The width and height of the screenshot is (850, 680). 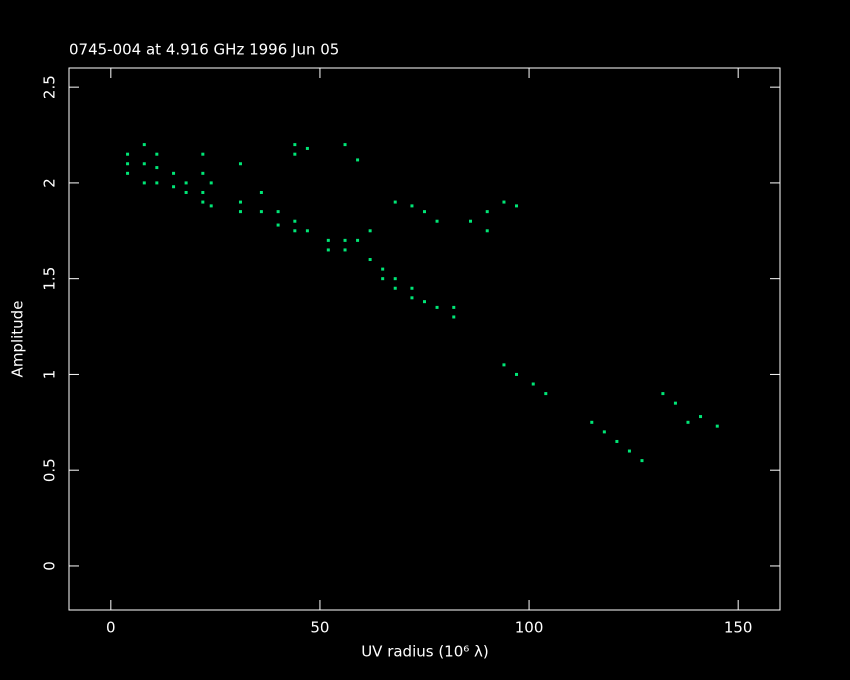 What do you see at coordinates (319, 628) in the screenshot?
I see `x-tick-label: 50` at bounding box center [319, 628].